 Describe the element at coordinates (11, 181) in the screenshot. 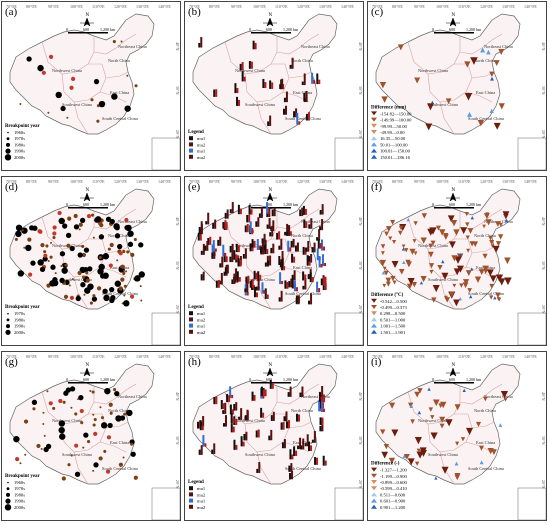

I see `lon-label: 70°0'E` at that location.